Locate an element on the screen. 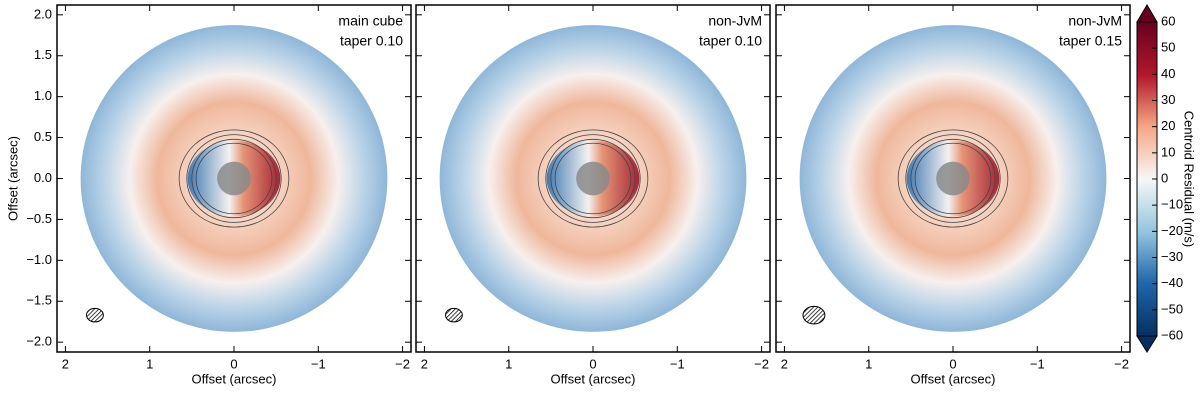 The height and width of the screenshot is (396, 1200). y-tick-label: 0.5 is located at coordinates (43, 136).